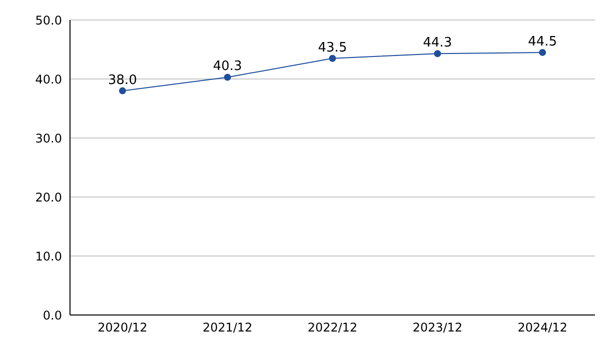 The image size is (615, 345). What do you see at coordinates (332, 48) in the screenshot?
I see `data-label: 43.5` at bounding box center [332, 48].